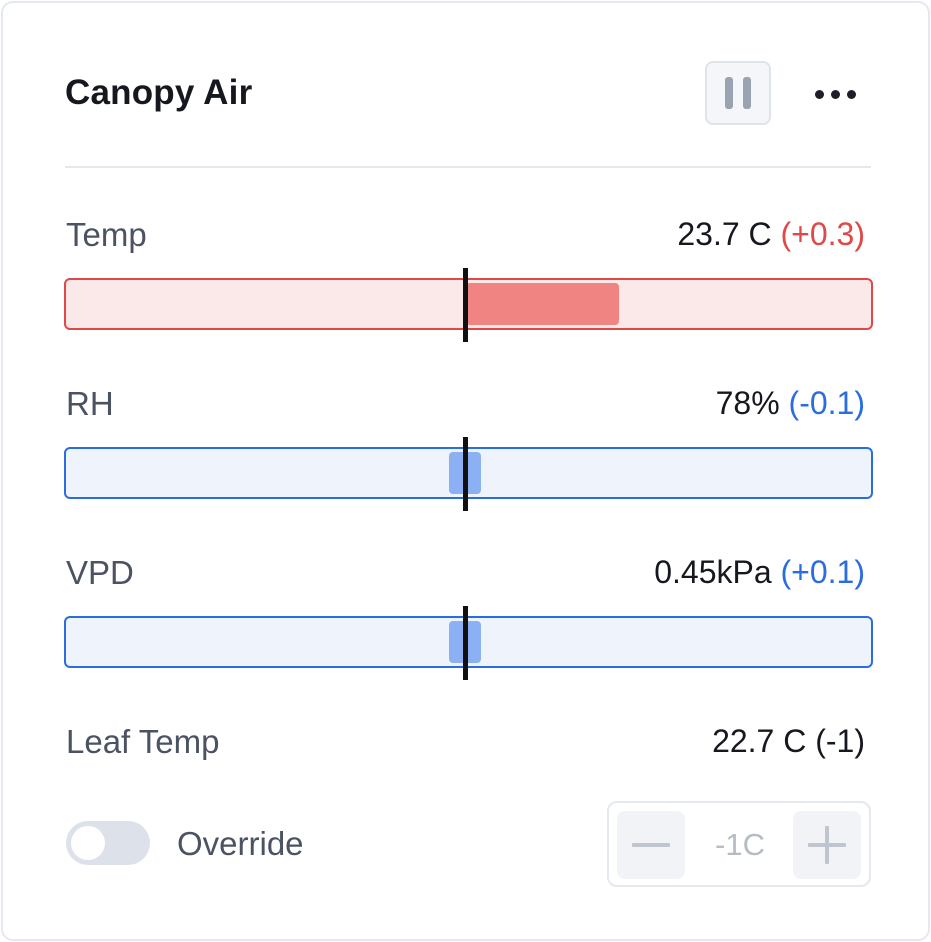  Describe the element at coordinates (468, 167) in the screenshot. I see `header-divider` at that location.